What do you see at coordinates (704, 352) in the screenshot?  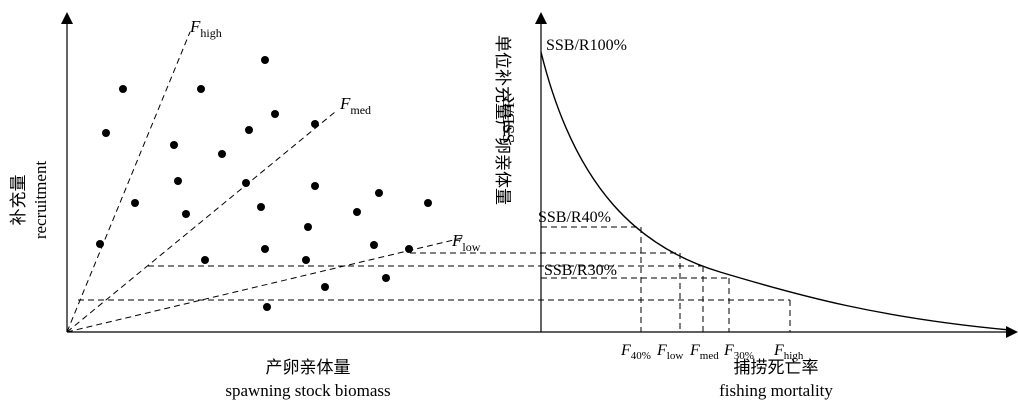 I see `tick-fmed: Fmed` at bounding box center [704, 352].